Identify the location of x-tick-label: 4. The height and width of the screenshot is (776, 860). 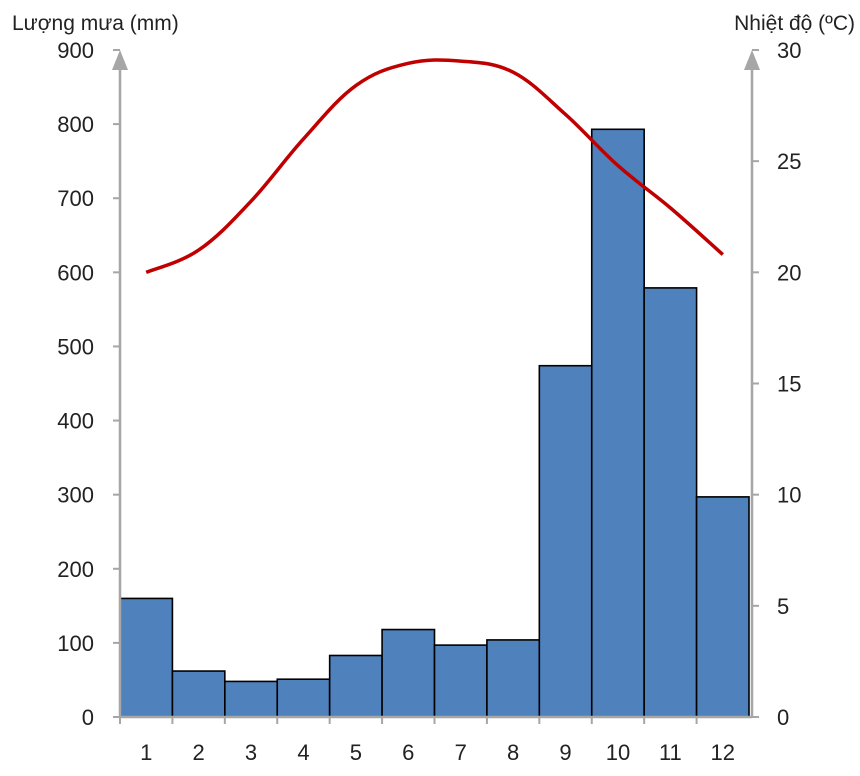
(303, 752).